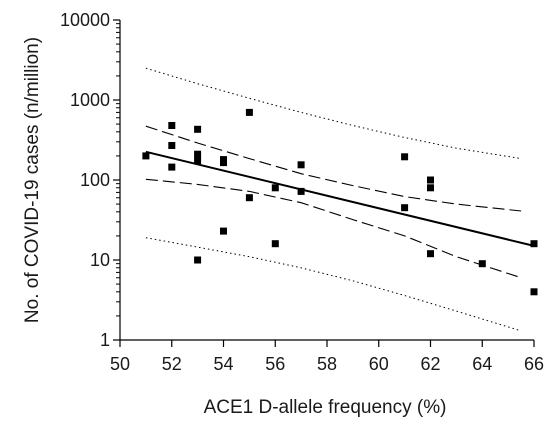 This screenshot has height=421, width=544. Describe the element at coordinates (105, 340) in the screenshot. I see `y-tick-label: 1` at that location.